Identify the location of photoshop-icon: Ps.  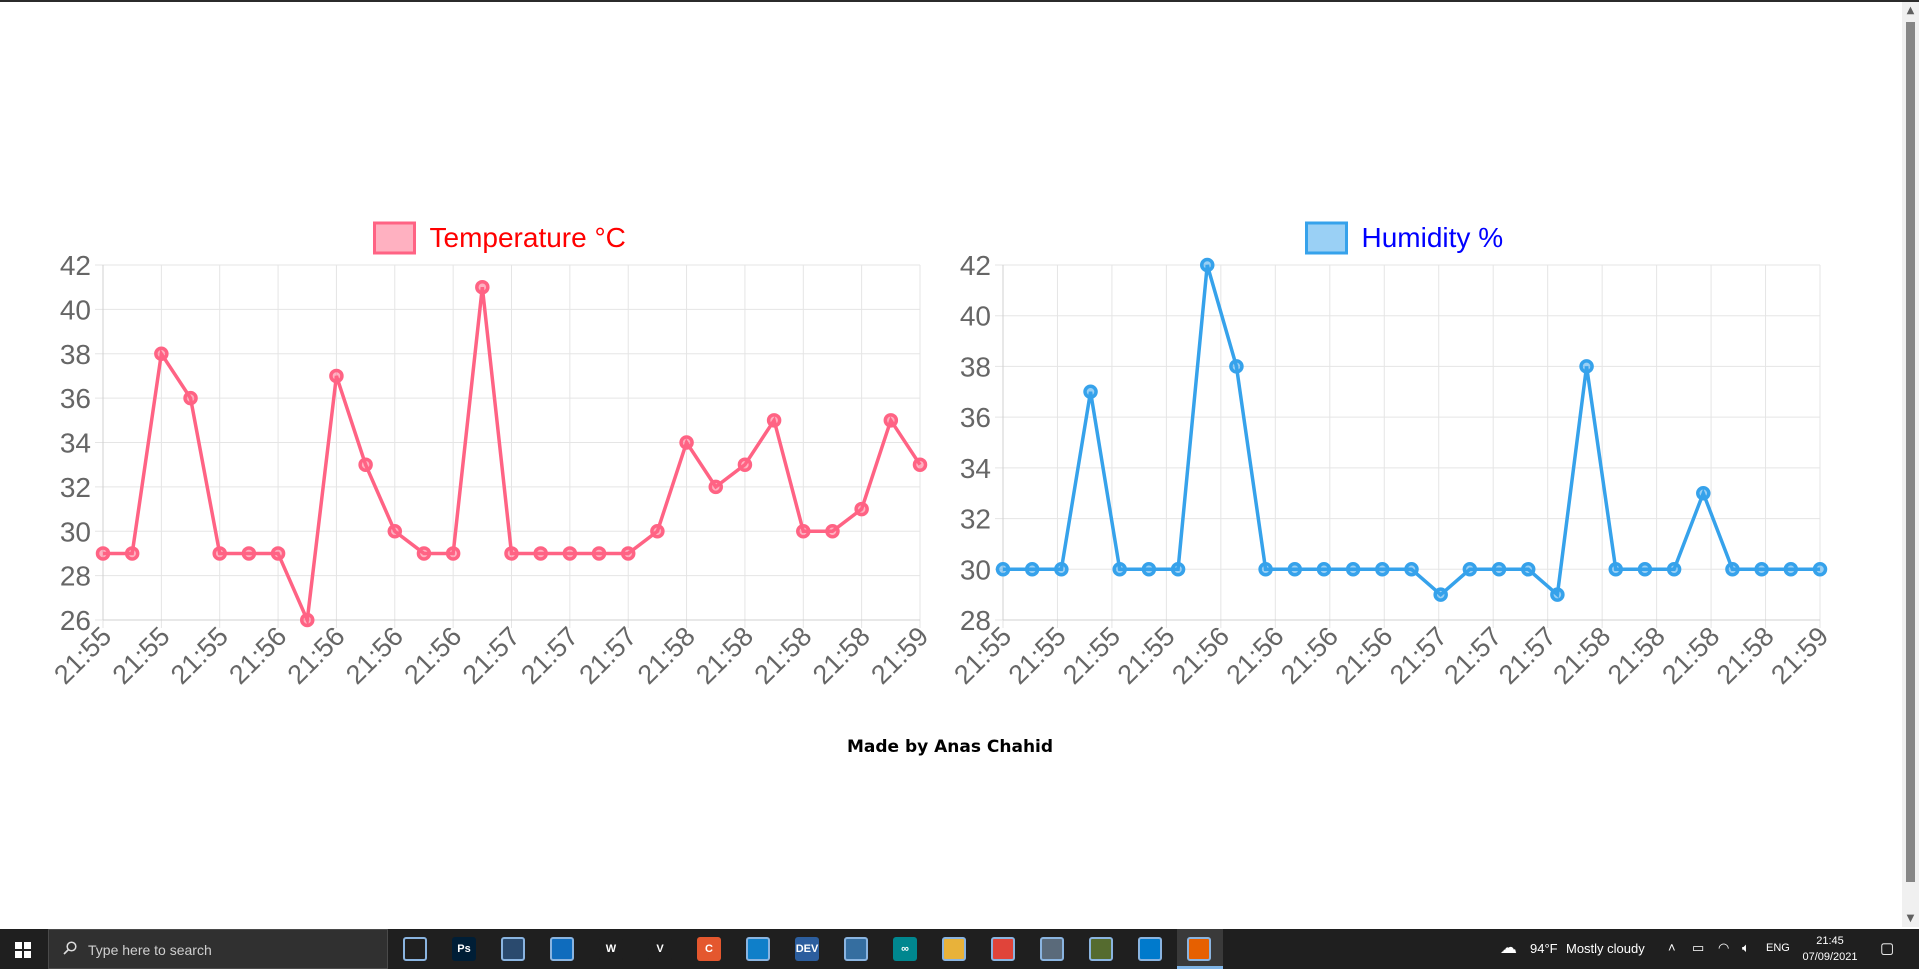
(464, 949).